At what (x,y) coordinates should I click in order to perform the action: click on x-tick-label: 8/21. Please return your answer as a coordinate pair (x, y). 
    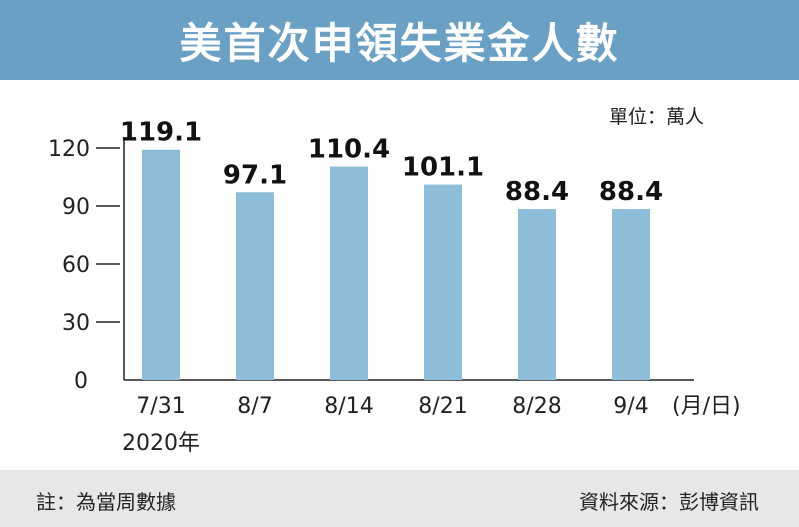
    Looking at the image, I should click on (442, 406).